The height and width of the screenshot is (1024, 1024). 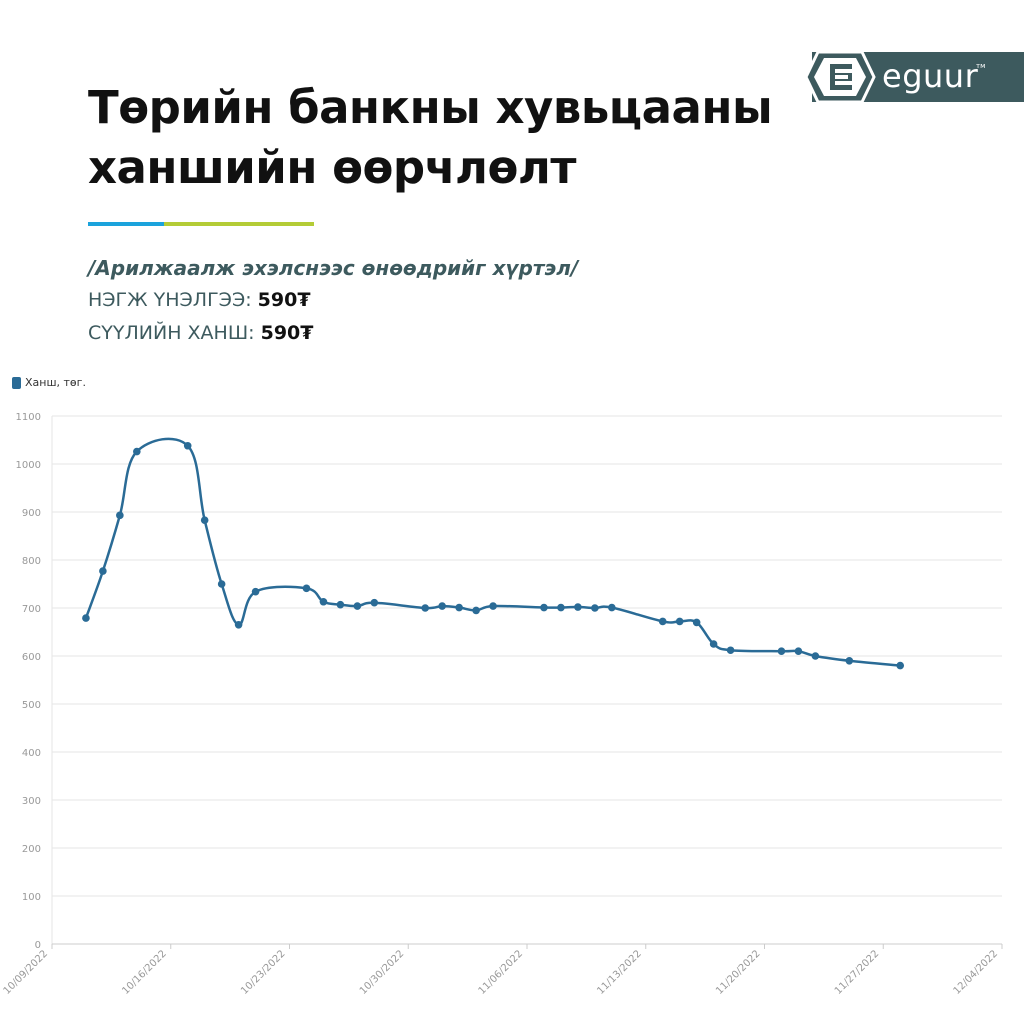 I want to click on y-tick-label: 500, so click(x=31, y=705).